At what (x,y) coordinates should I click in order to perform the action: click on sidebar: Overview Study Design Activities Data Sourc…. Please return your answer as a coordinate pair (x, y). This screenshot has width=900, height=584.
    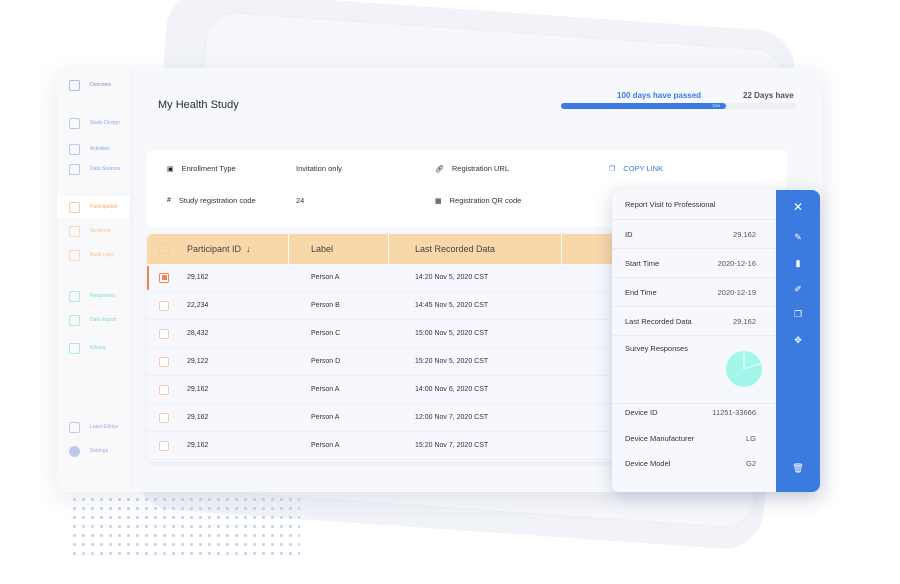
    Looking at the image, I should click on (93, 280).